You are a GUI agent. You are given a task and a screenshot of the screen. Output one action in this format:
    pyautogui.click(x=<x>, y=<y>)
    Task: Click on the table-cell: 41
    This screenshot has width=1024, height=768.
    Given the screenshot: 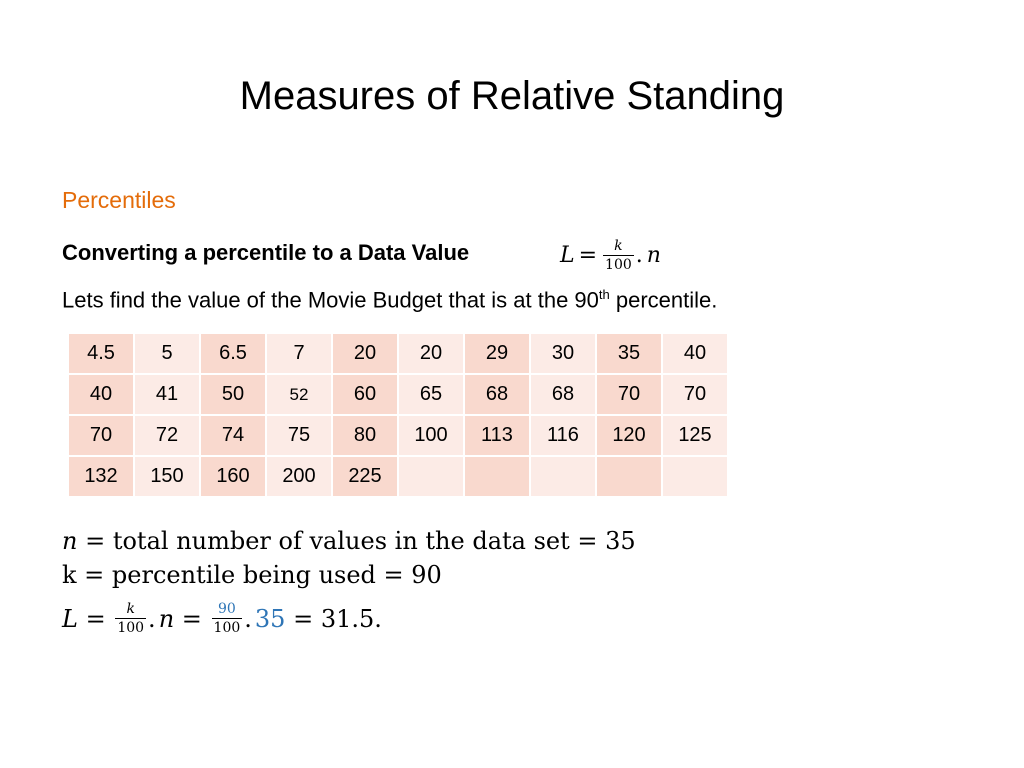 What is the action you would take?
    pyautogui.click(x=167, y=394)
    